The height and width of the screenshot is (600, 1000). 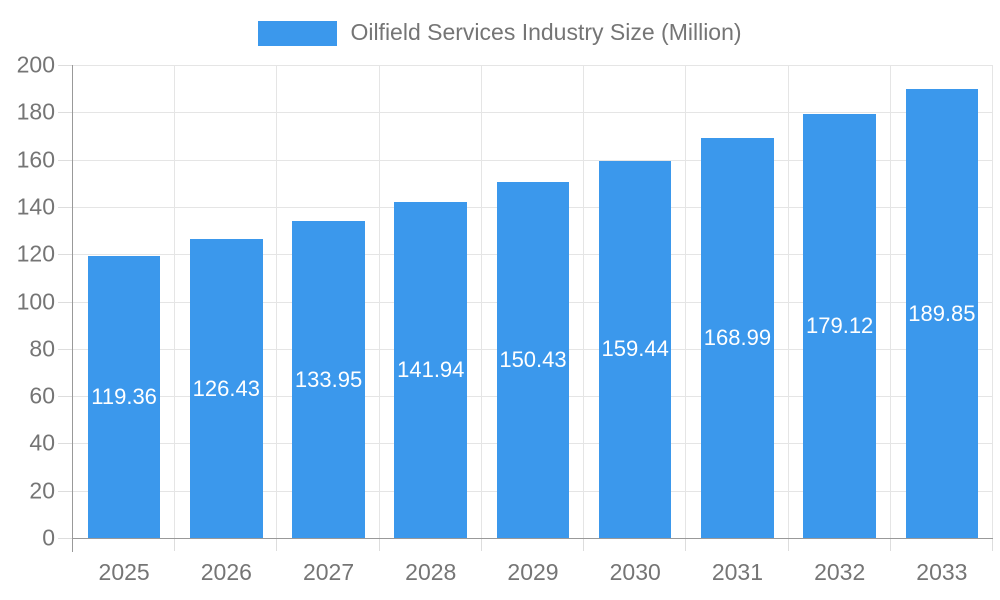 What do you see at coordinates (48, 537) in the screenshot?
I see `y-axis-label: 0` at bounding box center [48, 537].